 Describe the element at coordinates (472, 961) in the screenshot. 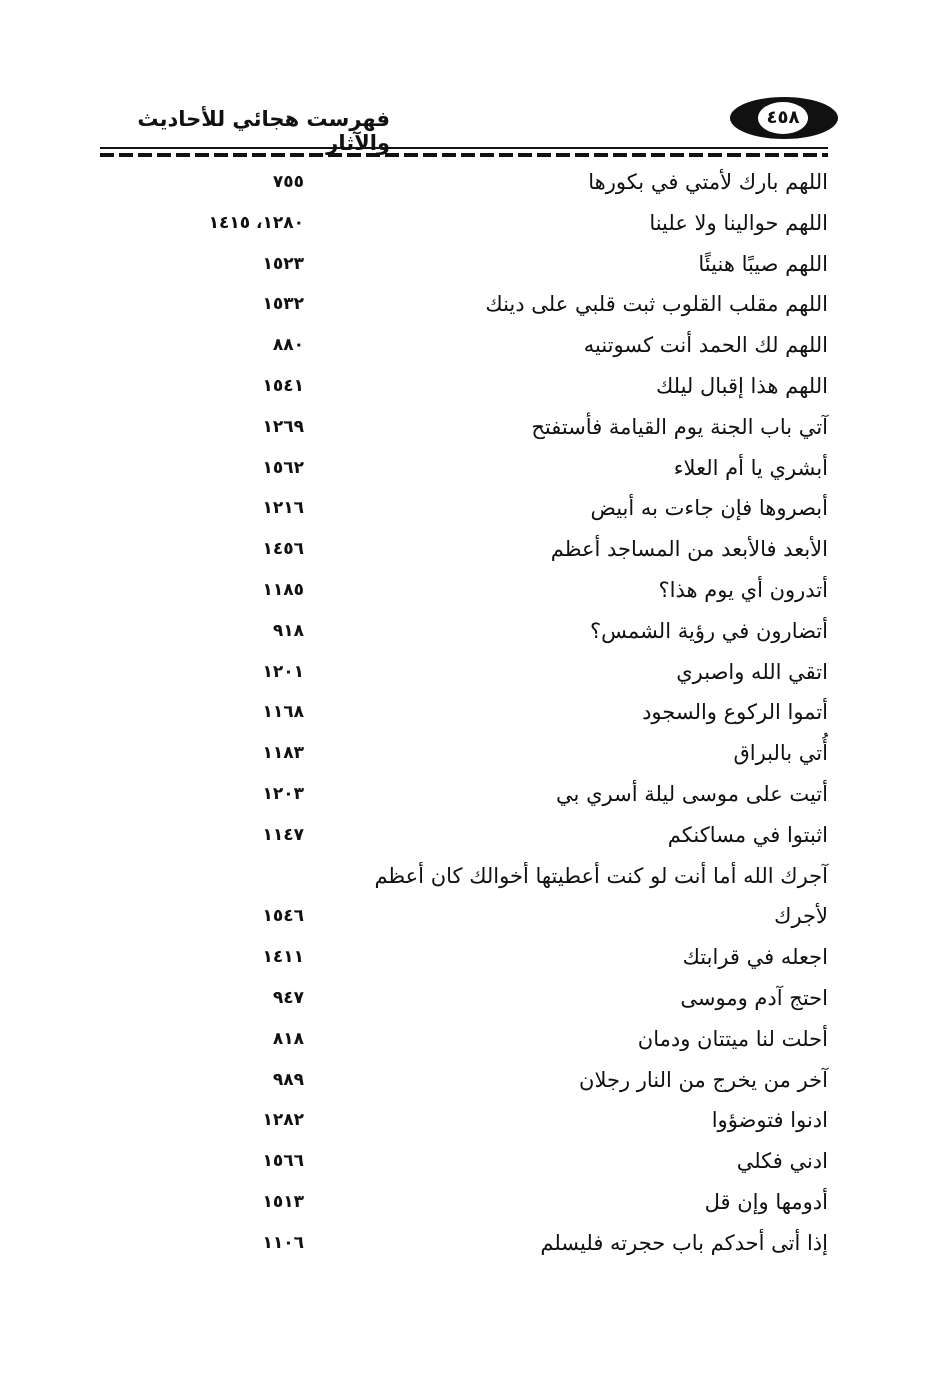

I see `index-entry: اجعله في قرابتك ١٤١١` at that location.